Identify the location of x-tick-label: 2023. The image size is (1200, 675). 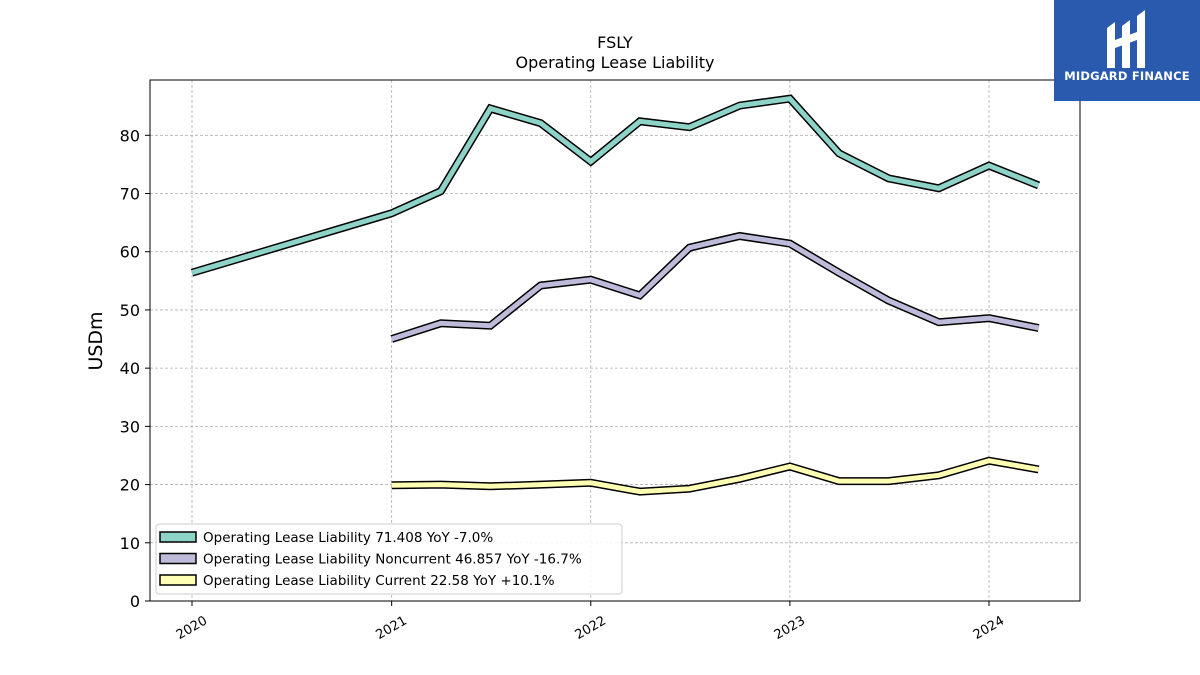
(790, 628).